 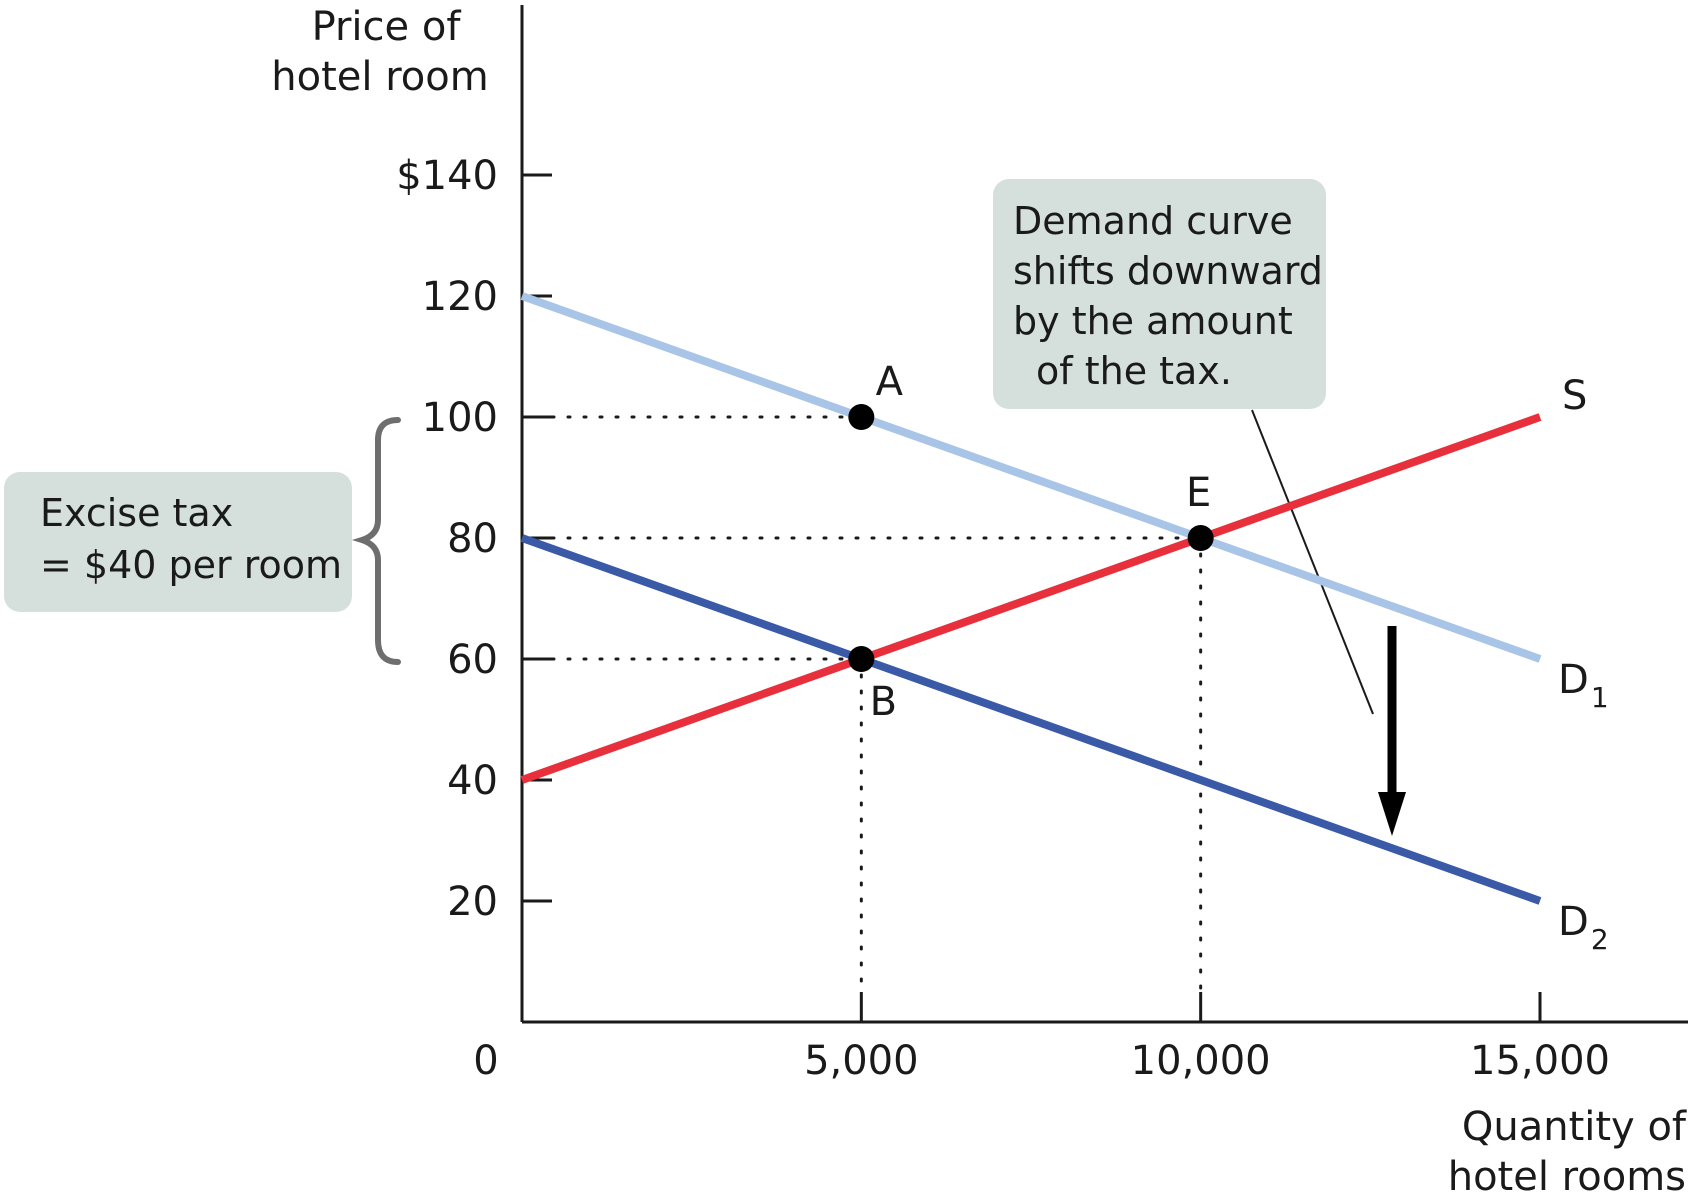 I want to click on shift-callout-leader, so click(x=1312, y=562).